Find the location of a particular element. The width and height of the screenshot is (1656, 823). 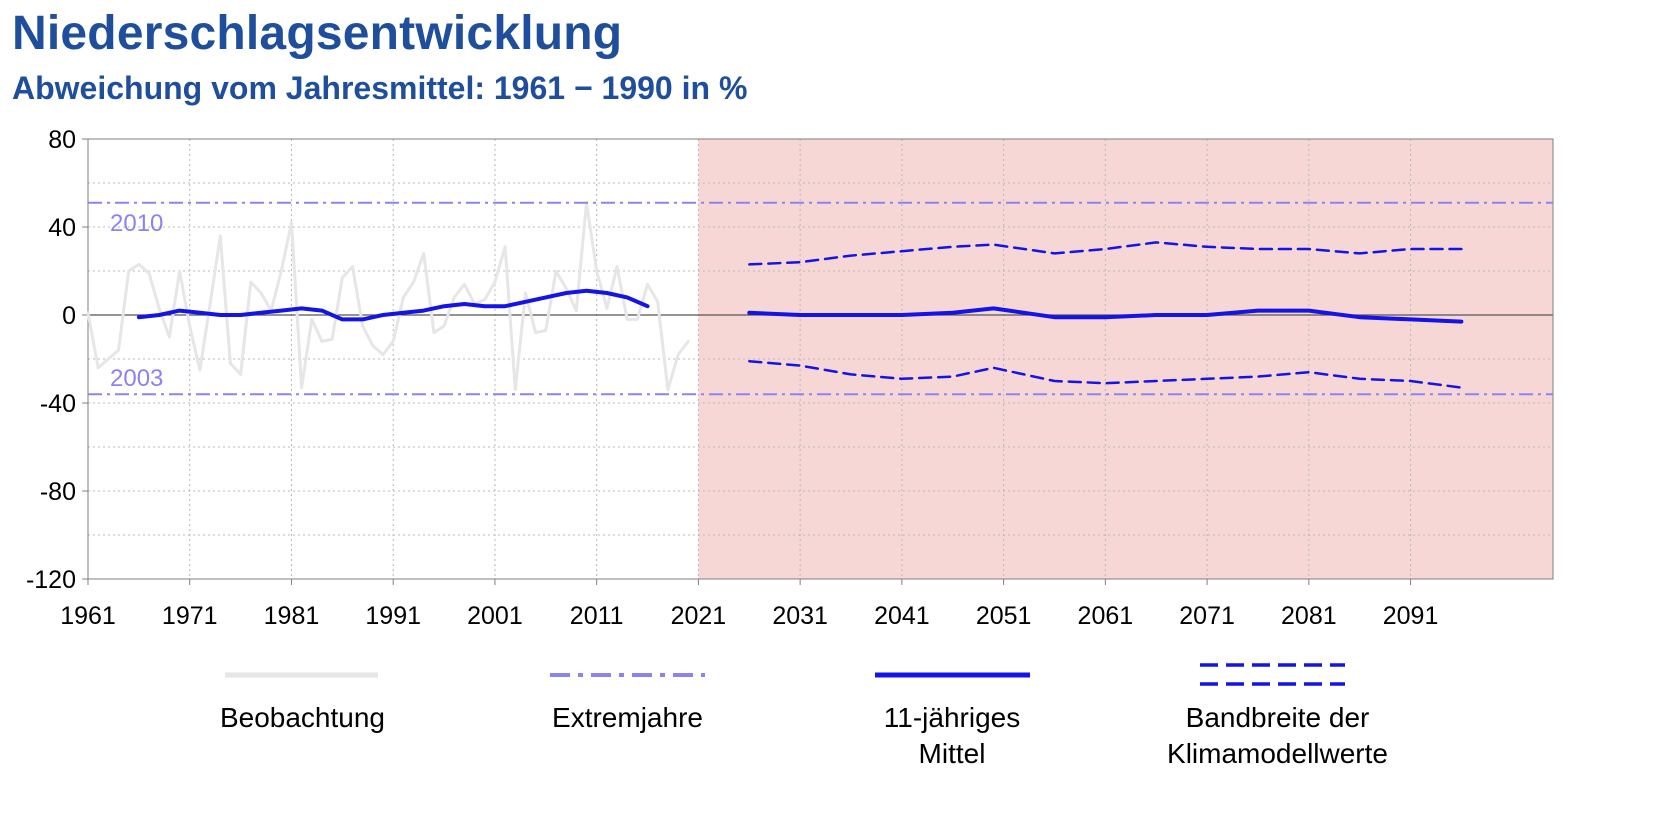

observation-line is located at coordinates (388, 296).